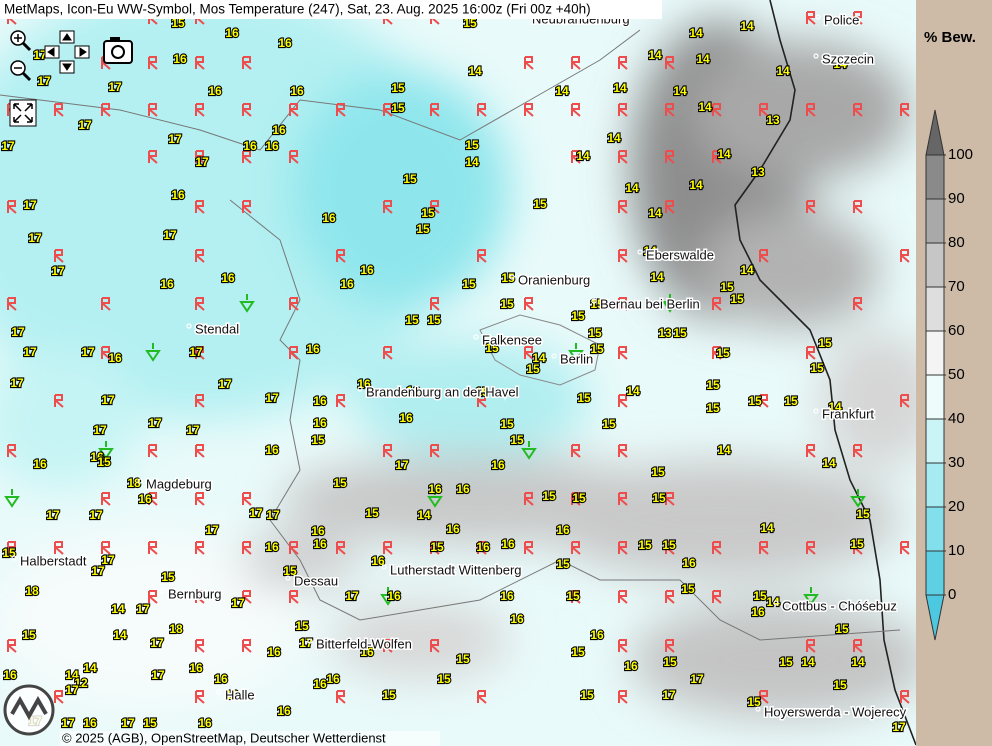  What do you see at coordinates (21, 41) in the screenshot?
I see `zoom-in` at bounding box center [21, 41].